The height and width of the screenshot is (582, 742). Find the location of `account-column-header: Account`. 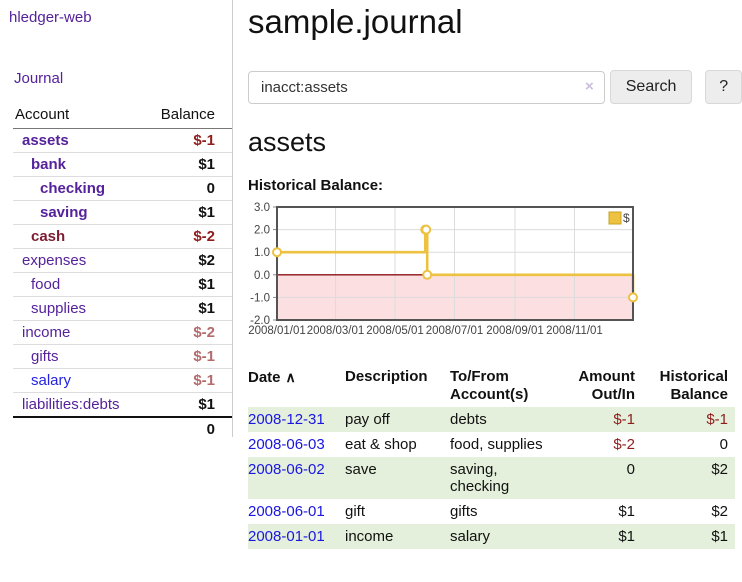

account-column-header: Account is located at coordinates (42, 114).